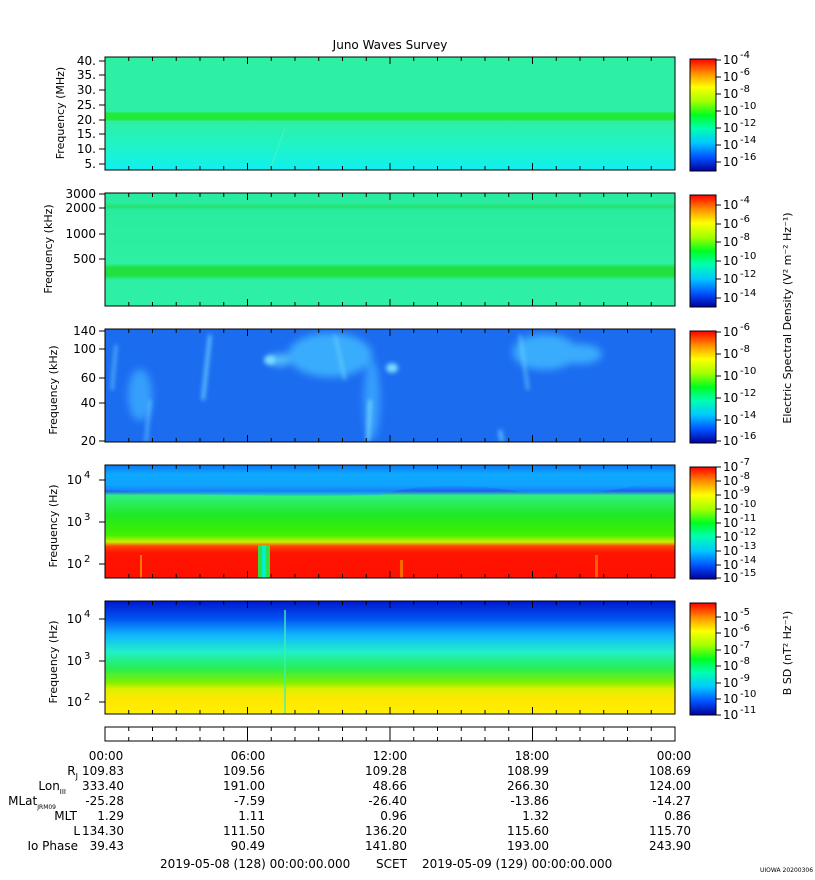 The width and height of the screenshot is (815, 880). I want to click on colorbar-tick-exponent: -11, so click(748, 710).